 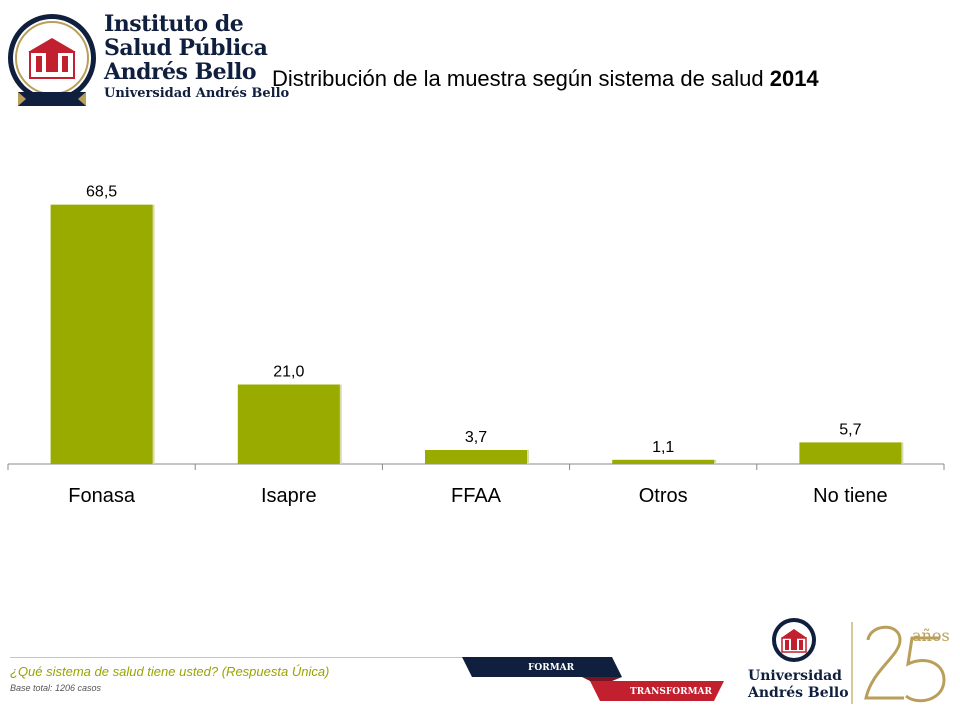 What do you see at coordinates (52, 60) in the screenshot?
I see `institute-shield-icon` at bounding box center [52, 60].